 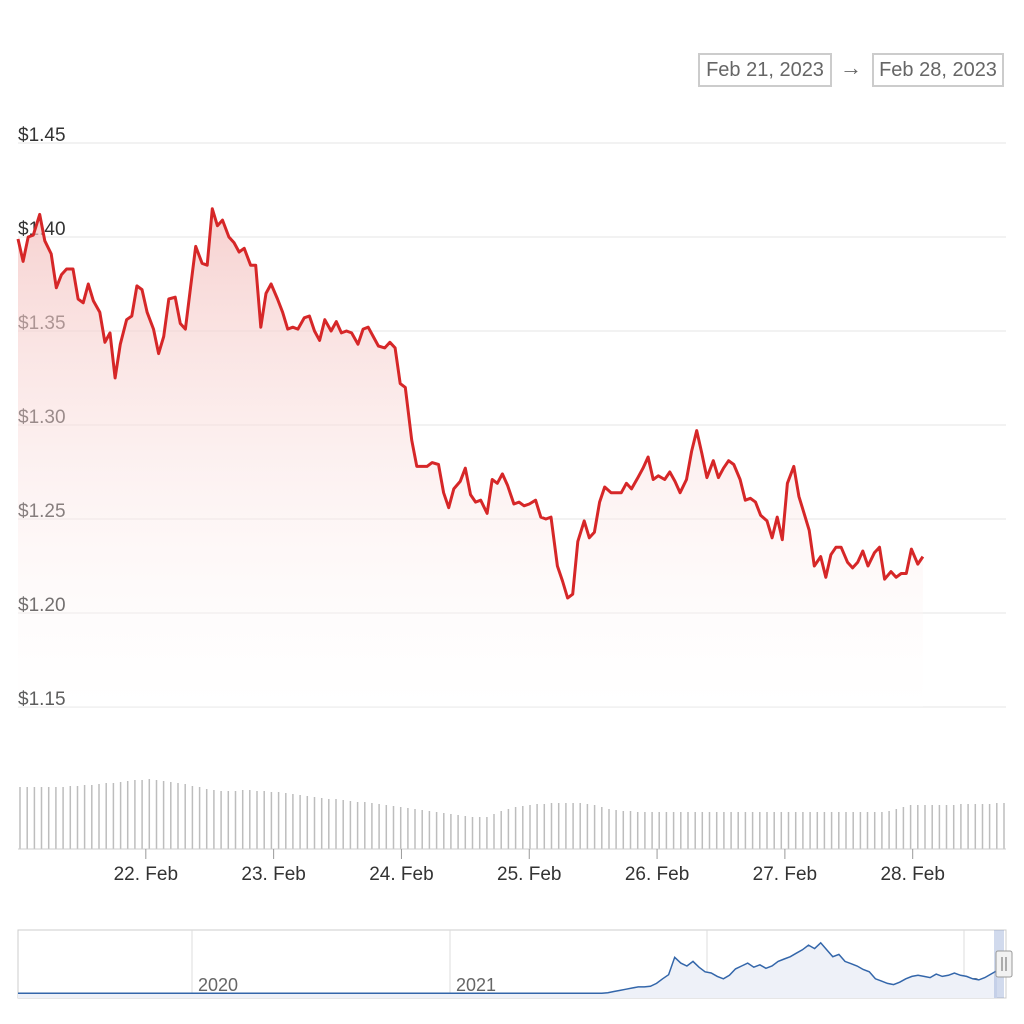 What do you see at coordinates (529, 874) in the screenshot?
I see `x-tick-label: 25. Feb` at bounding box center [529, 874].